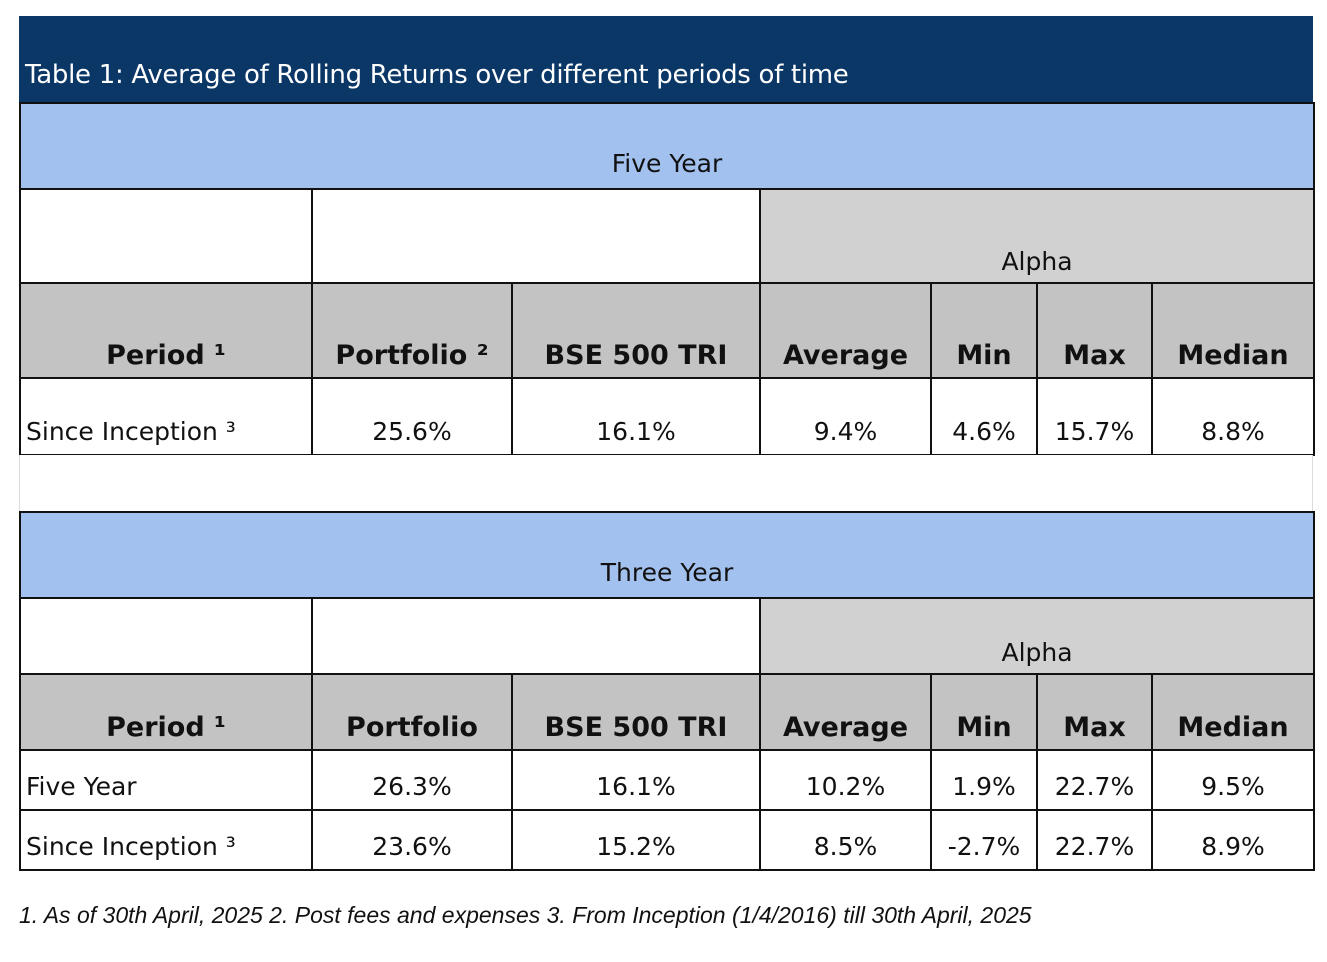 The image size is (1327, 962). What do you see at coordinates (845, 416) in the screenshot?
I see `cell-average: 9.4%` at bounding box center [845, 416].